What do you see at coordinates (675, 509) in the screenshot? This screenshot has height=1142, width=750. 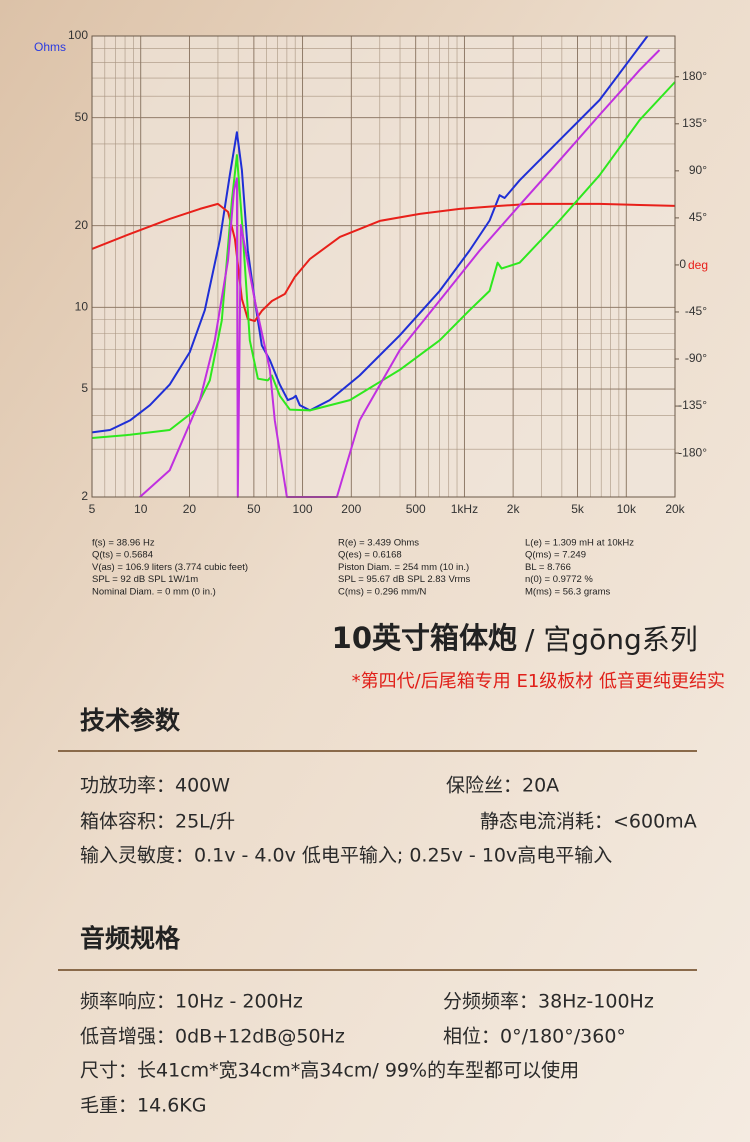 I see `x-tick-label: 20k` at bounding box center [675, 509].